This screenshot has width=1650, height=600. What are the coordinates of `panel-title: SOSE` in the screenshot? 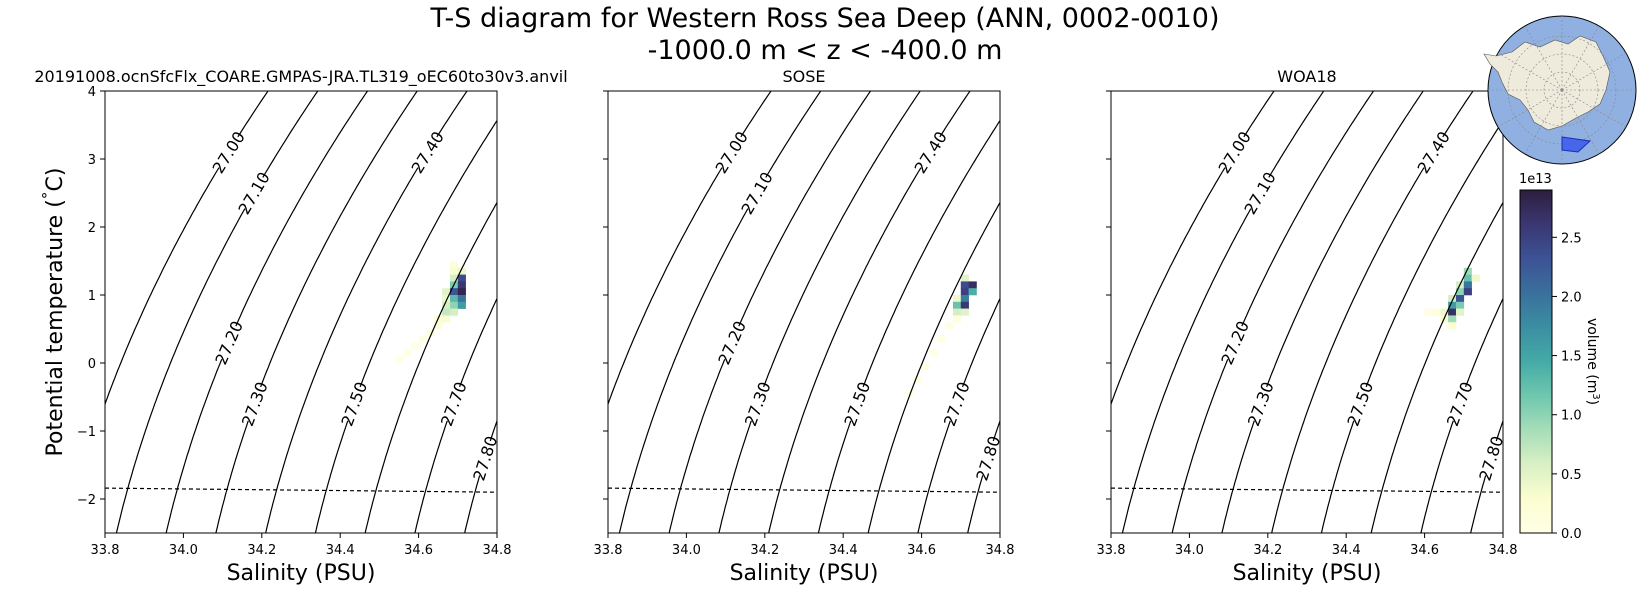 It's located at (803, 76).